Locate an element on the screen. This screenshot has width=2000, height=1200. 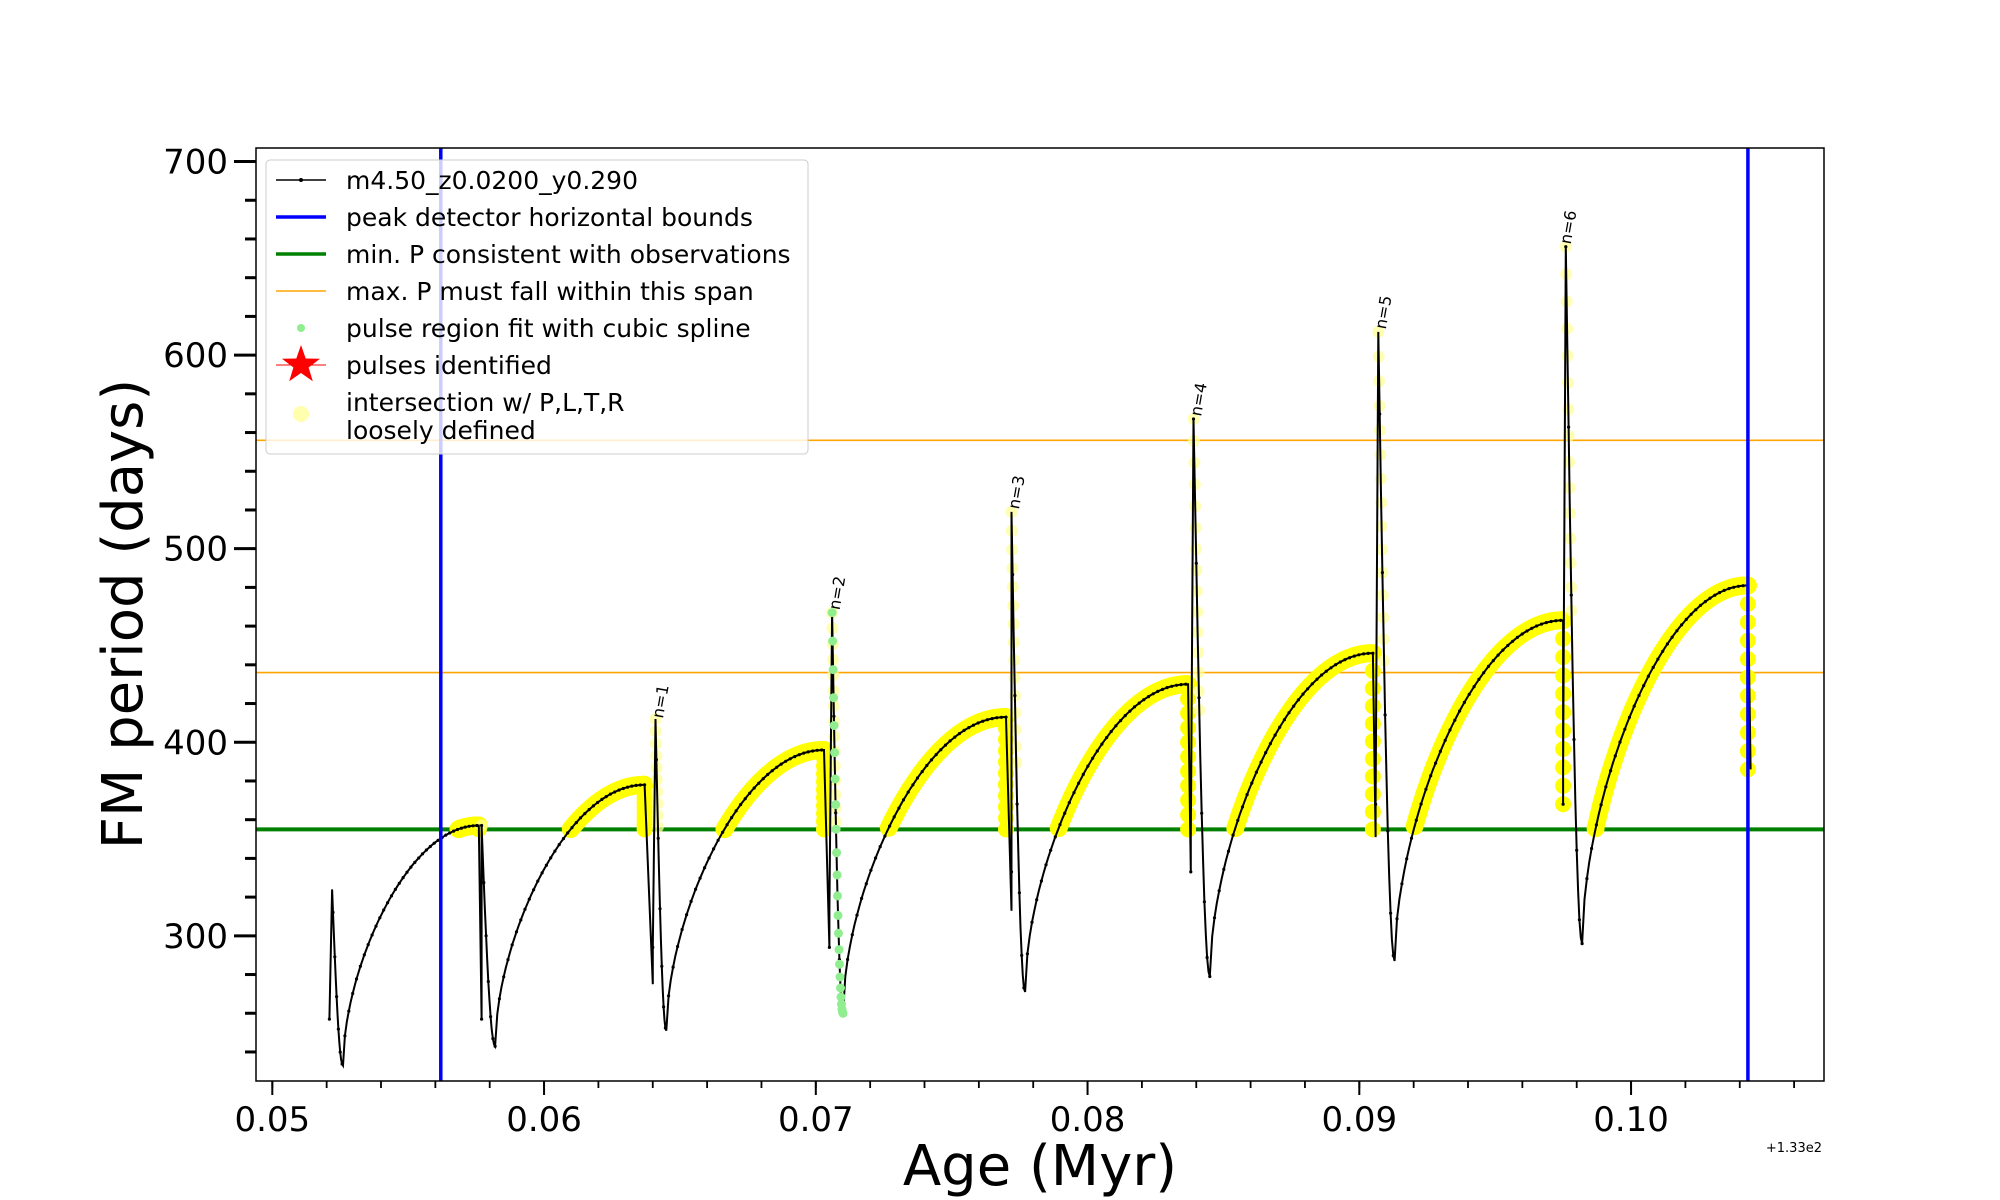
legend-label: loosely defined is located at coordinates (441, 430).